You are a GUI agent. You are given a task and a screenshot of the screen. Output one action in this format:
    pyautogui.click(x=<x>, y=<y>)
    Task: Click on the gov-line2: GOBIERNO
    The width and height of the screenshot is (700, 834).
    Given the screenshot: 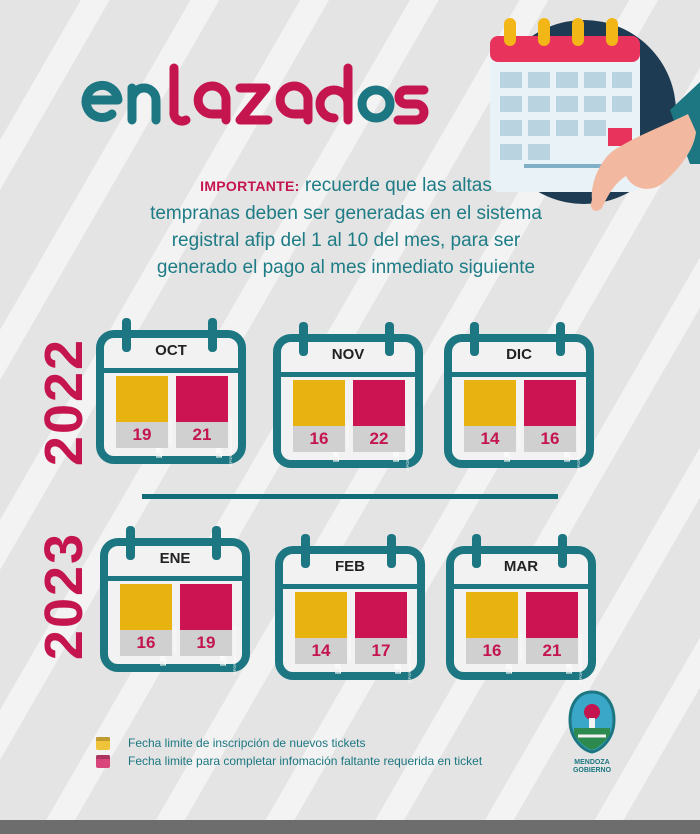 What is the action you would take?
    pyautogui.click(x=592, y=770)
    